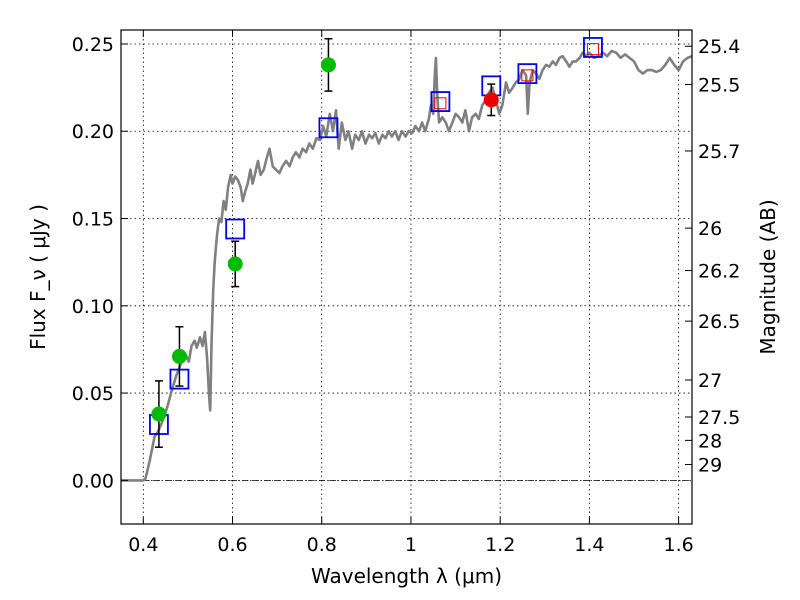 The width and height of the screenshot is (800, 600). Describe the element at coordinates (719, 47) in the screenshot. I see `right-tick-label: 25.4` at that location.